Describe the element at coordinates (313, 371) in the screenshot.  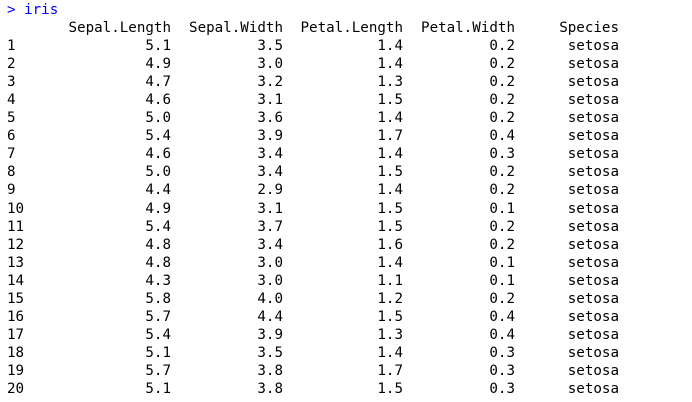
I see `table-row: 19 5.7 3.8 1.7 0.3 setosa` at that location.